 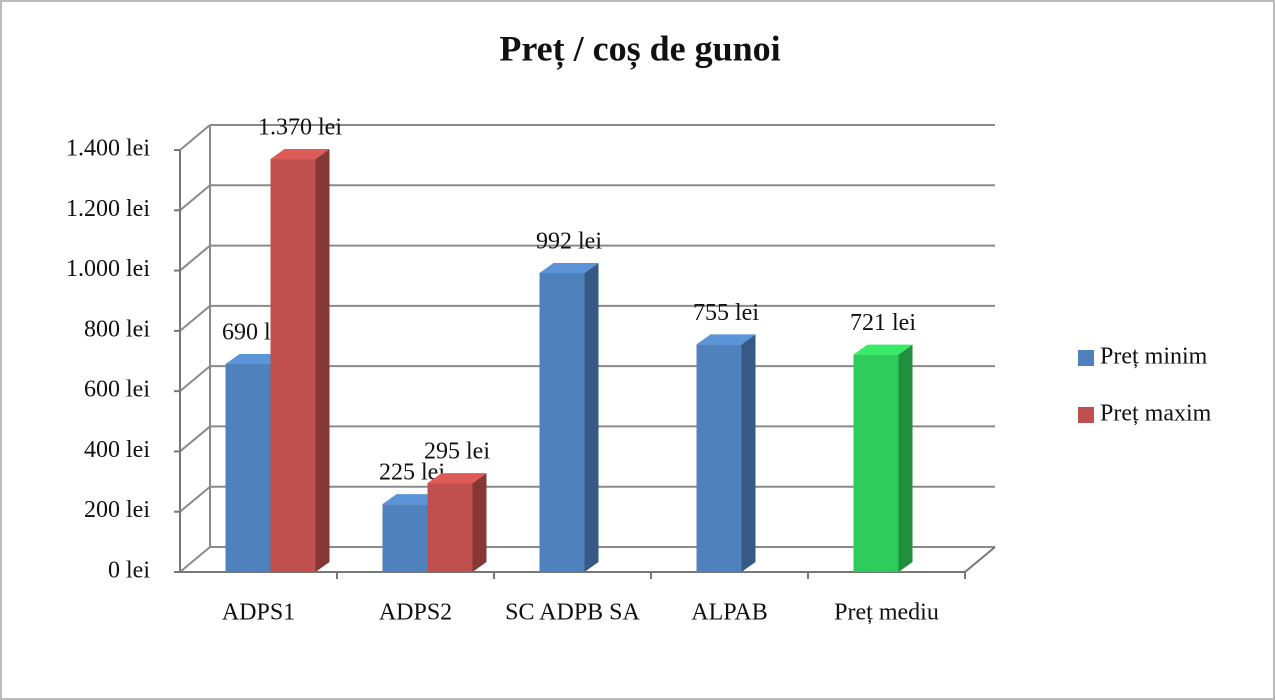 I want to click on y-tick-label: 800 lei, so click(x=117, y=329).